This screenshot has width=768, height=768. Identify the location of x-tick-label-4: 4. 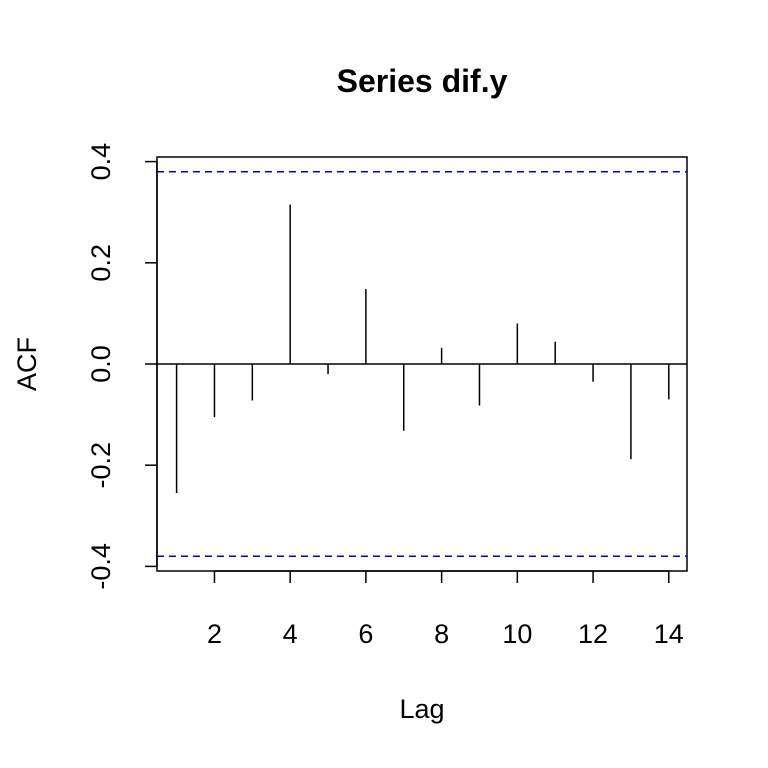
(290, 634).